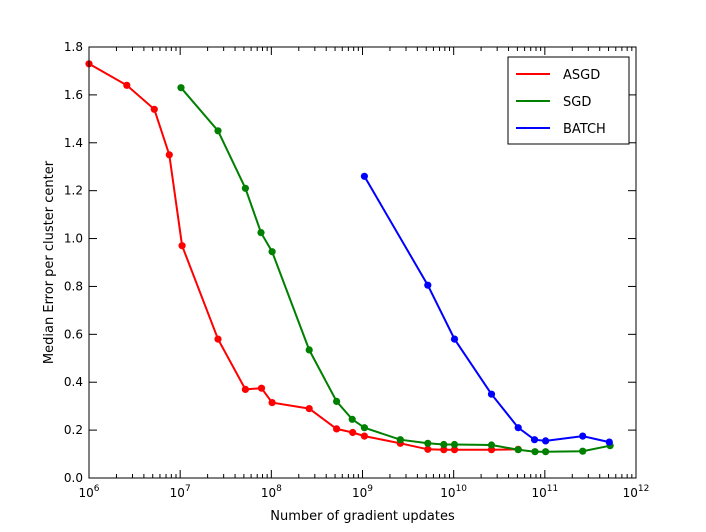 This screenshot has height=532, width=706. I want to click on x-tick-label: 10⁸, so click(271, 492).